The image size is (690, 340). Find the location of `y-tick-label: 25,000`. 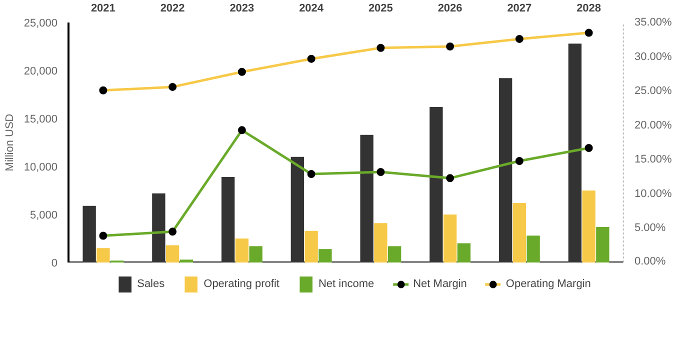

y-tick-label: 25,000 is located at coordinates (41, 24).